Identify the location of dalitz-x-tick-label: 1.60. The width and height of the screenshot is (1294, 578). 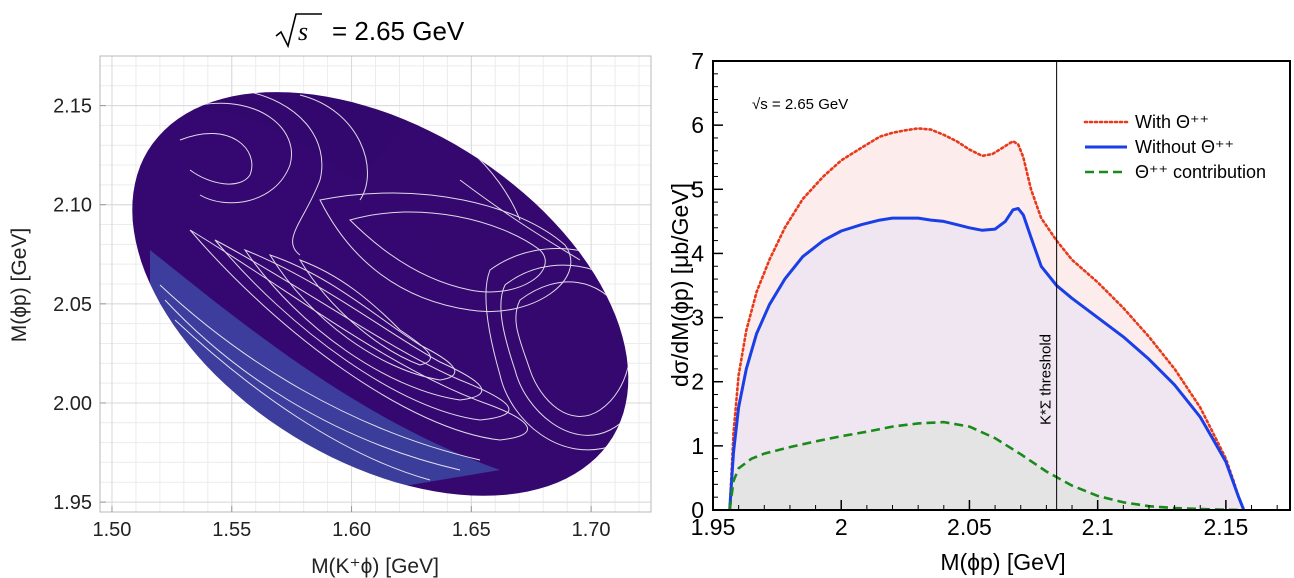
(351, 530).